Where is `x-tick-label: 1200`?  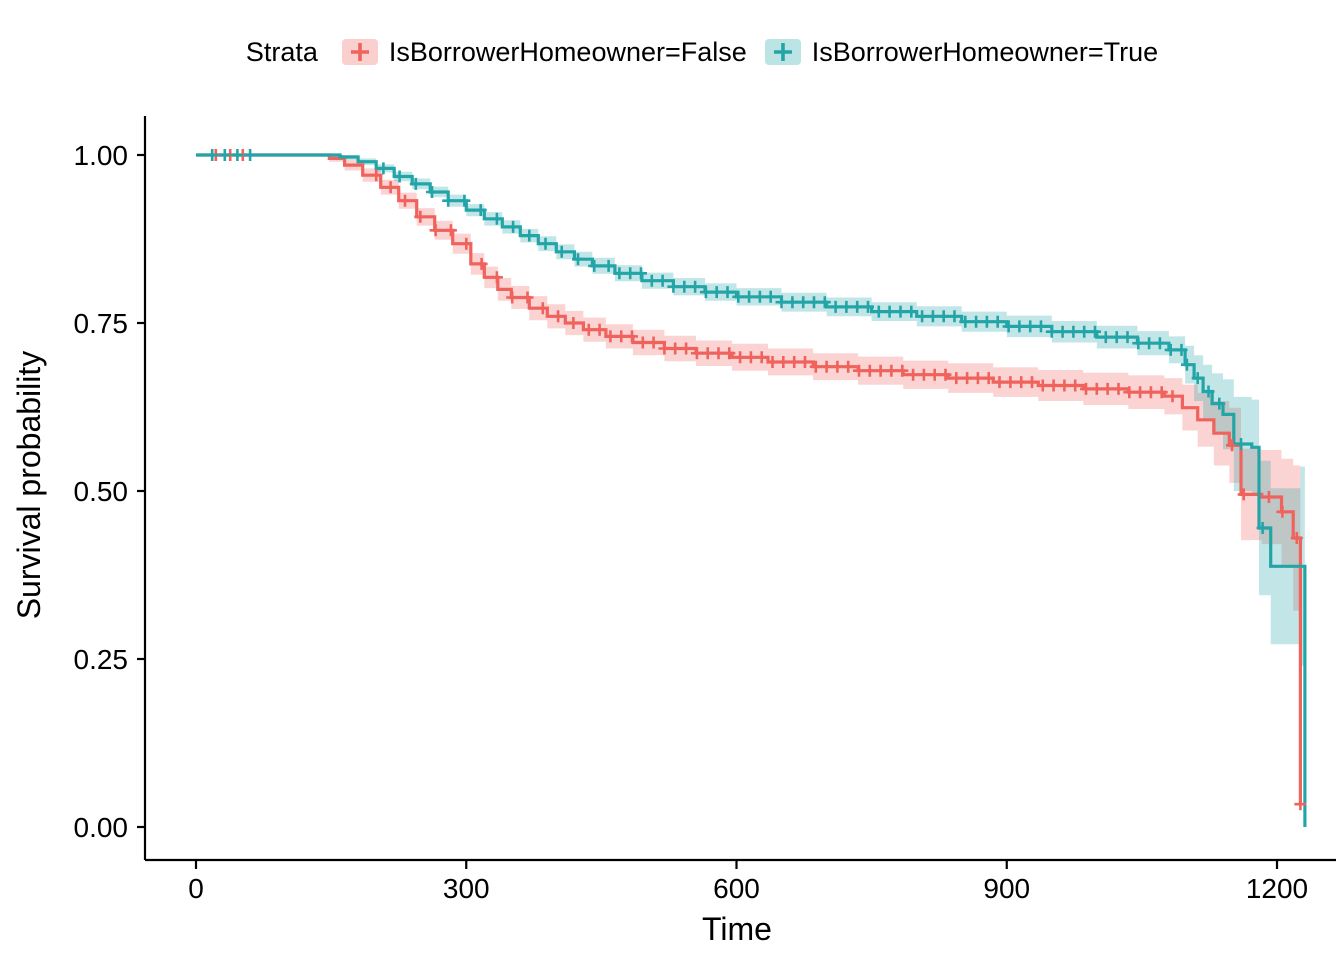 x-tick-label: 1200 is located at coordinates (1277, 888).